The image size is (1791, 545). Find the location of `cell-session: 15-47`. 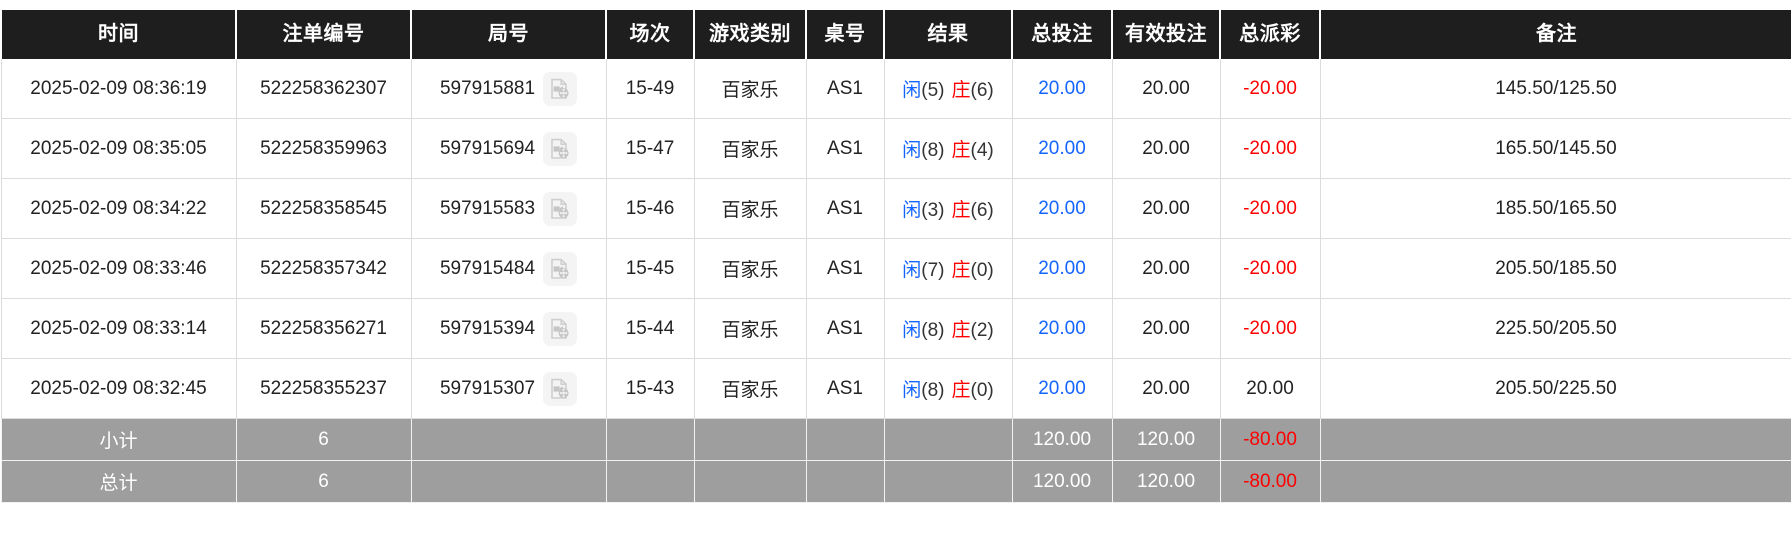

cell-session: 15-47 is located at coordinates (650, 148).